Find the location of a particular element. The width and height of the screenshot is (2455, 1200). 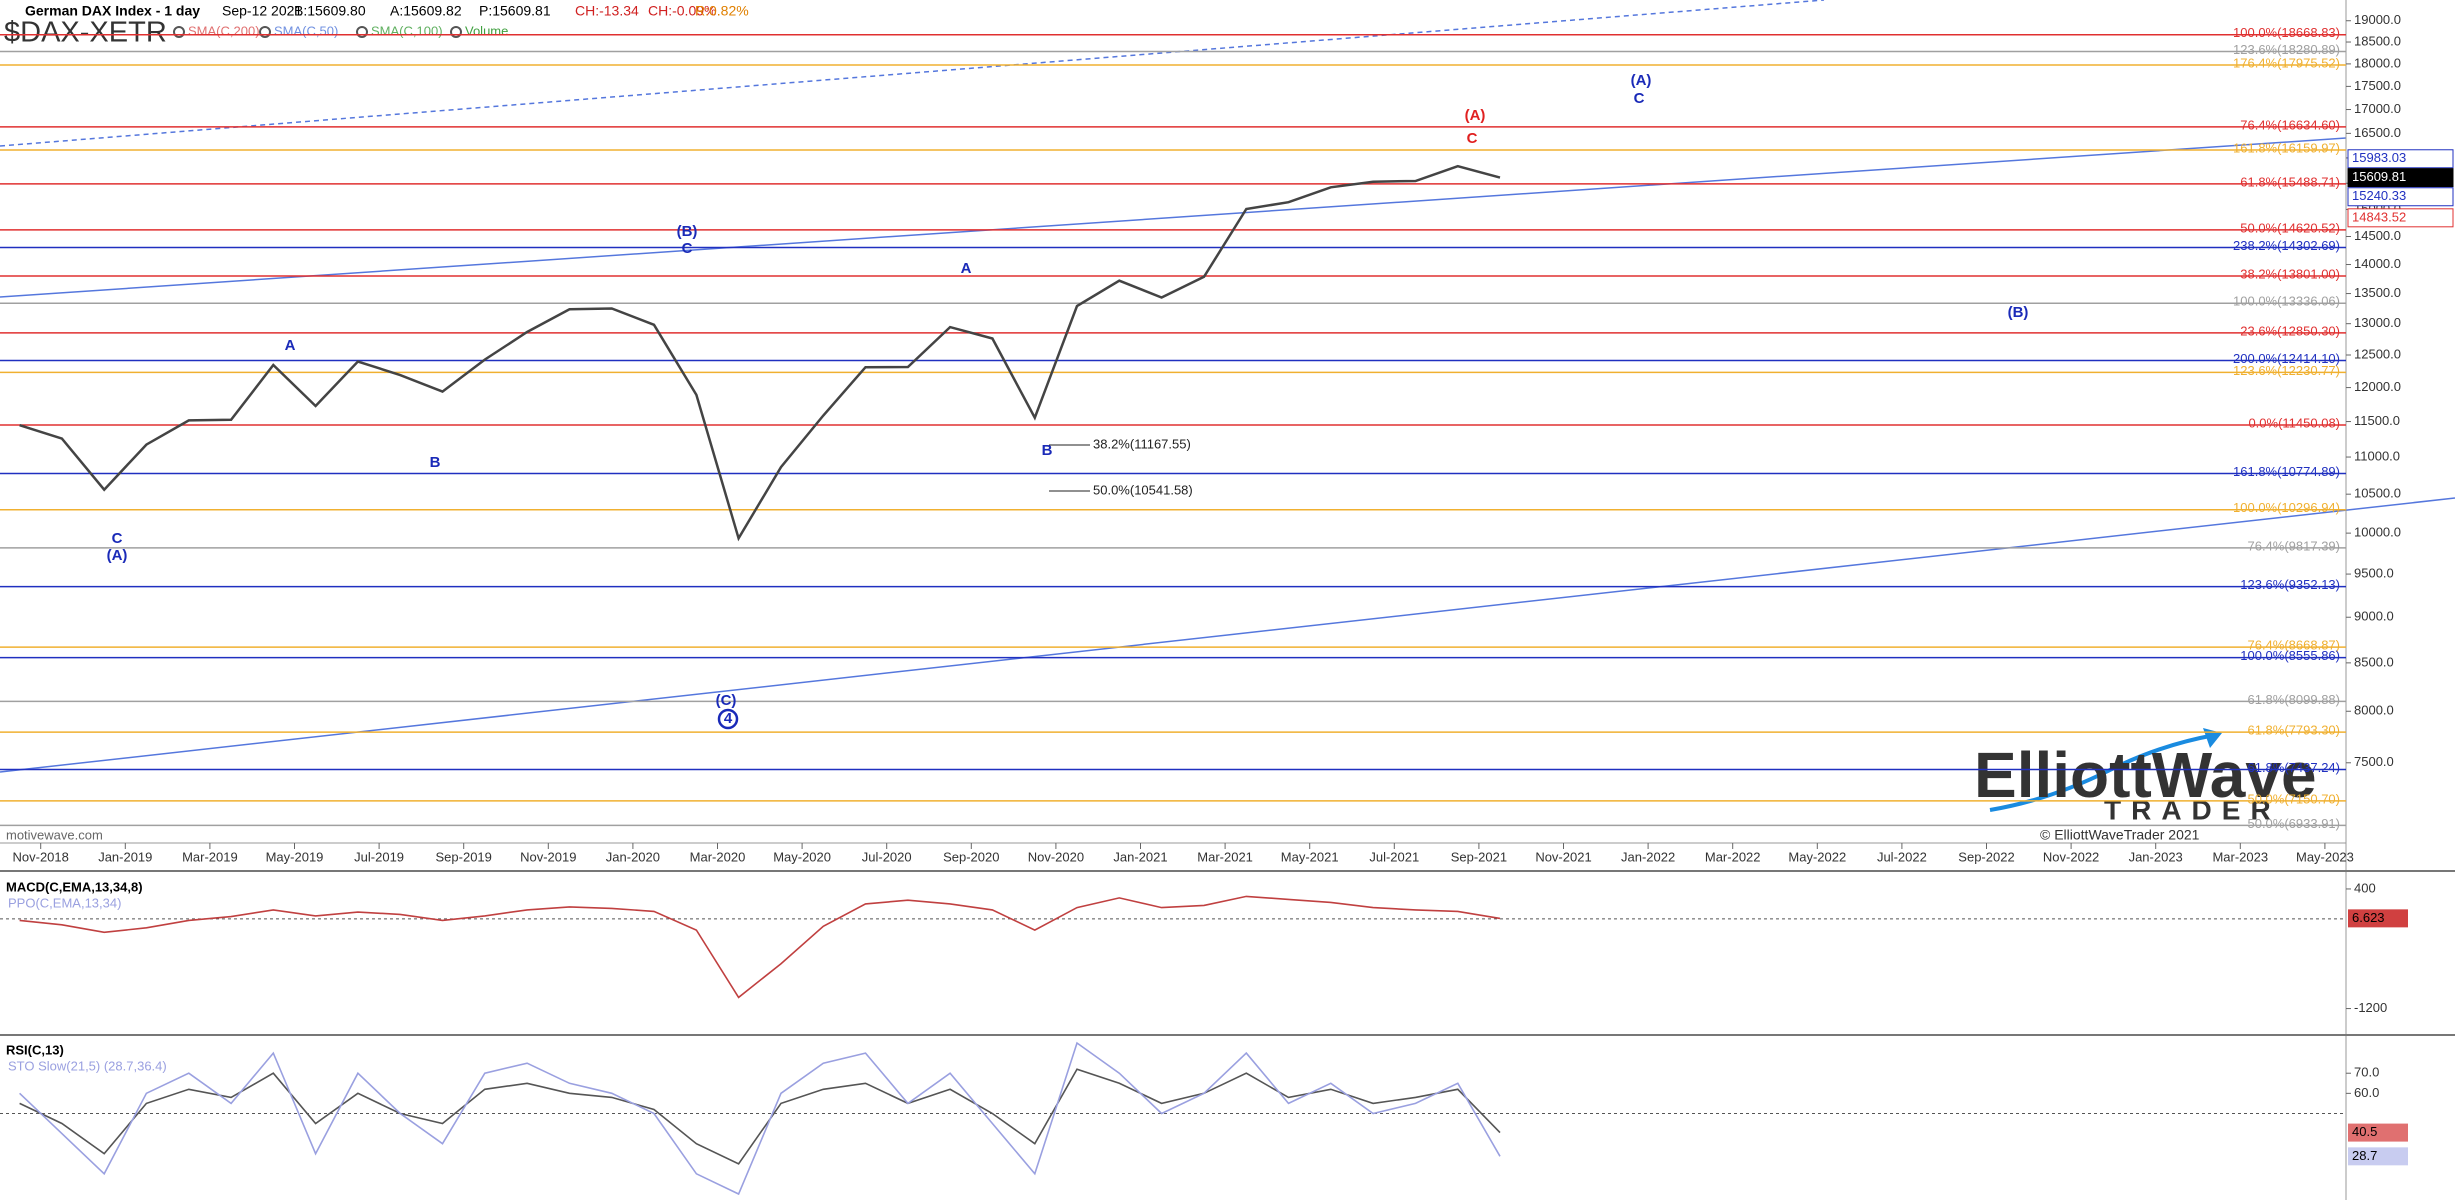

level-label: 38.2%(11167.55) is located at coordinates (1142, 443).